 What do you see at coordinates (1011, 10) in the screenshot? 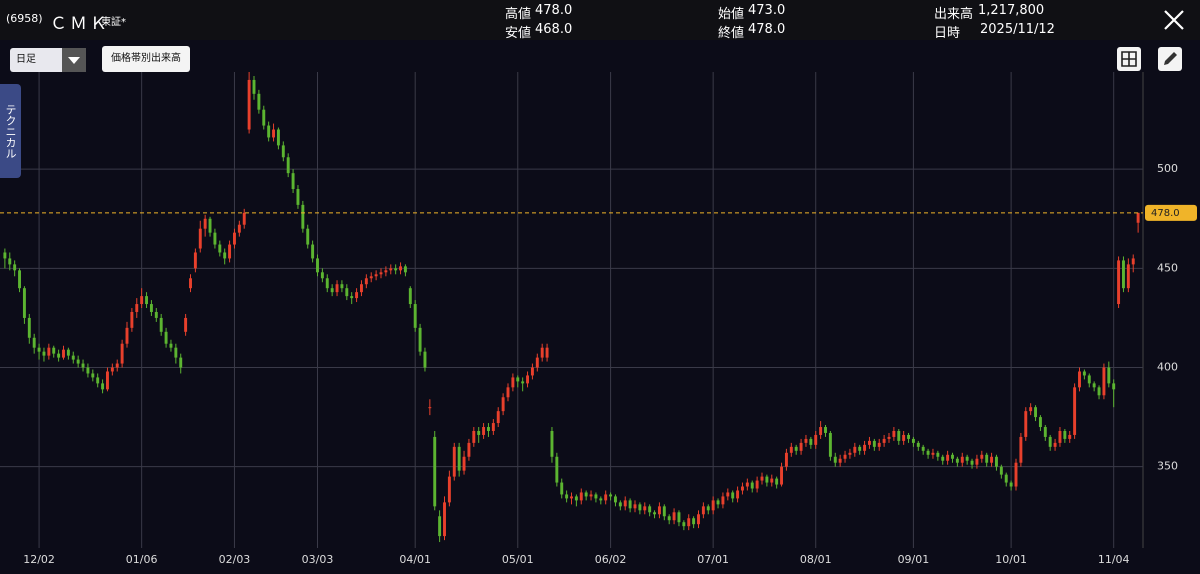
I see `volume-value: 1,217,800` at bounding box center [1011, 10].